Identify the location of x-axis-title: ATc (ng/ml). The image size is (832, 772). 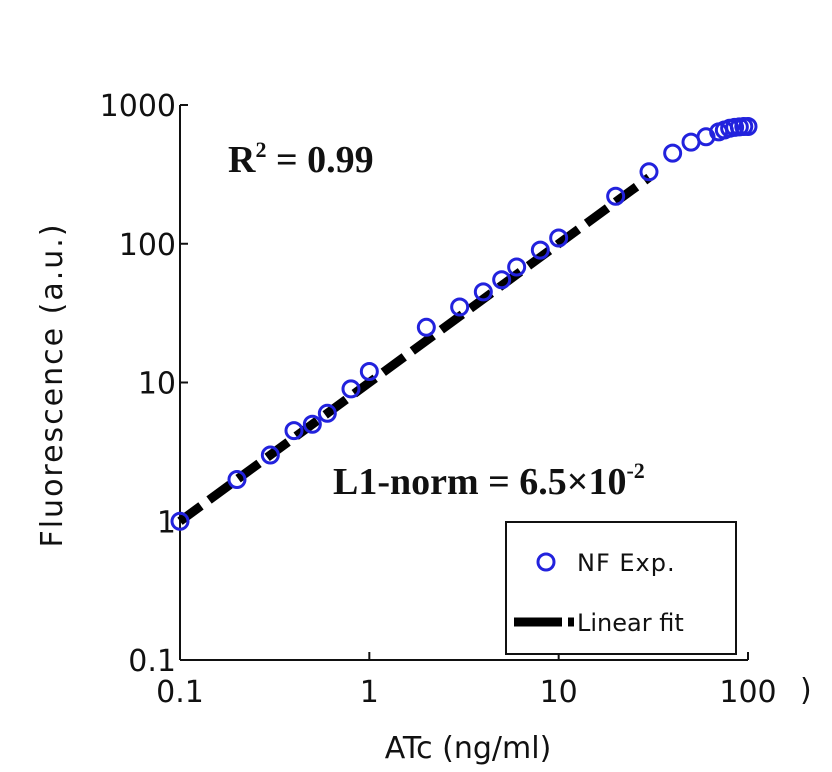
(468, 748).